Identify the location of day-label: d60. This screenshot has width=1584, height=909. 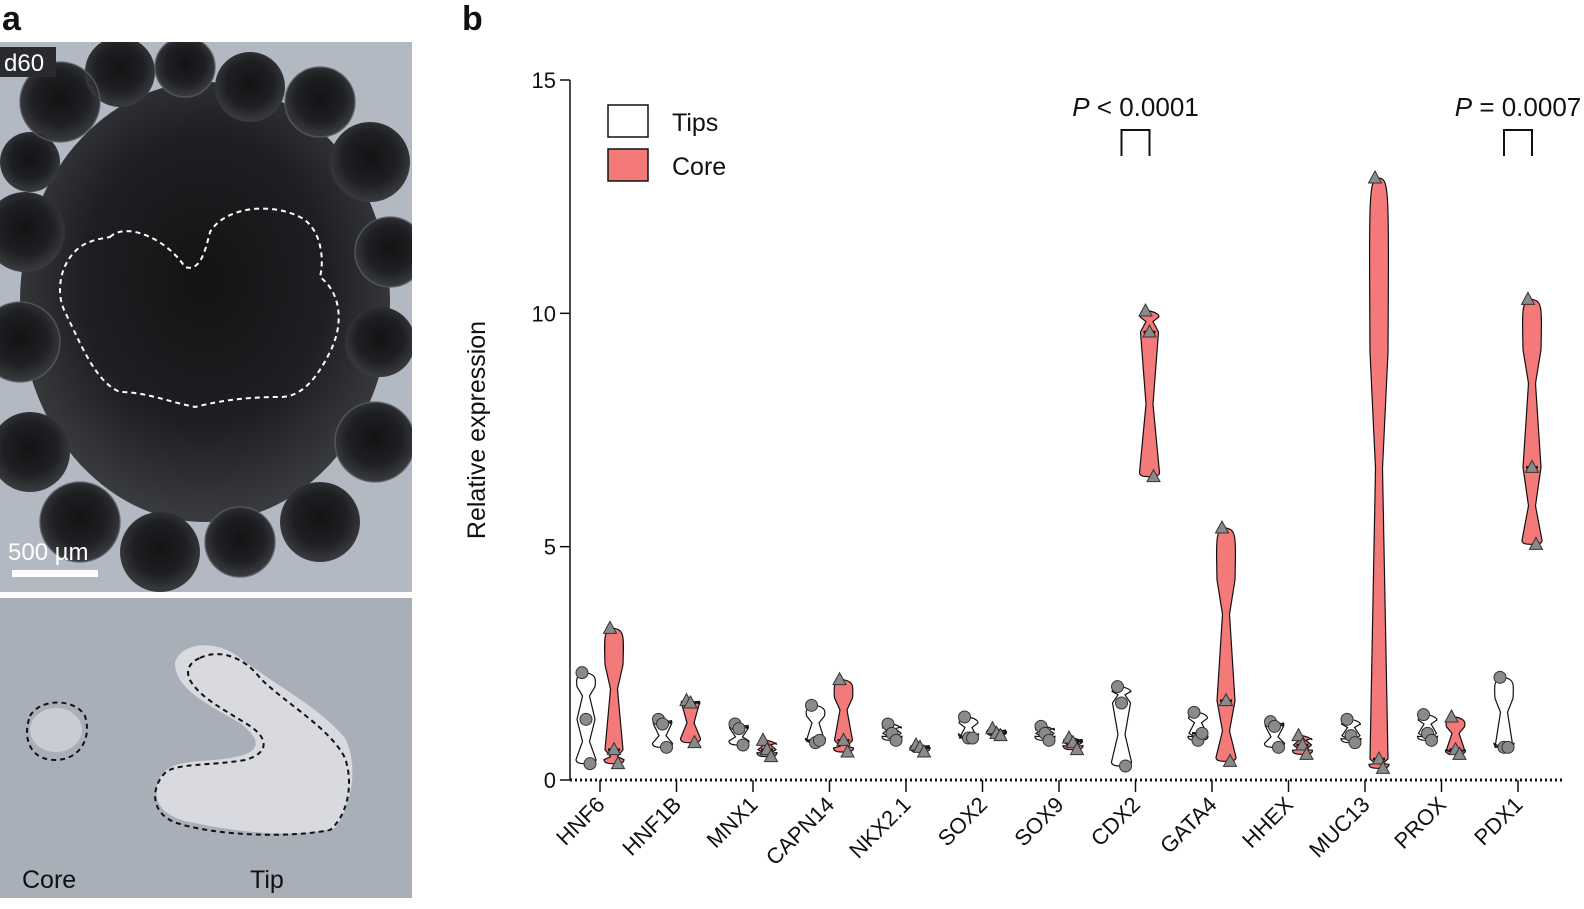
(24, 63).